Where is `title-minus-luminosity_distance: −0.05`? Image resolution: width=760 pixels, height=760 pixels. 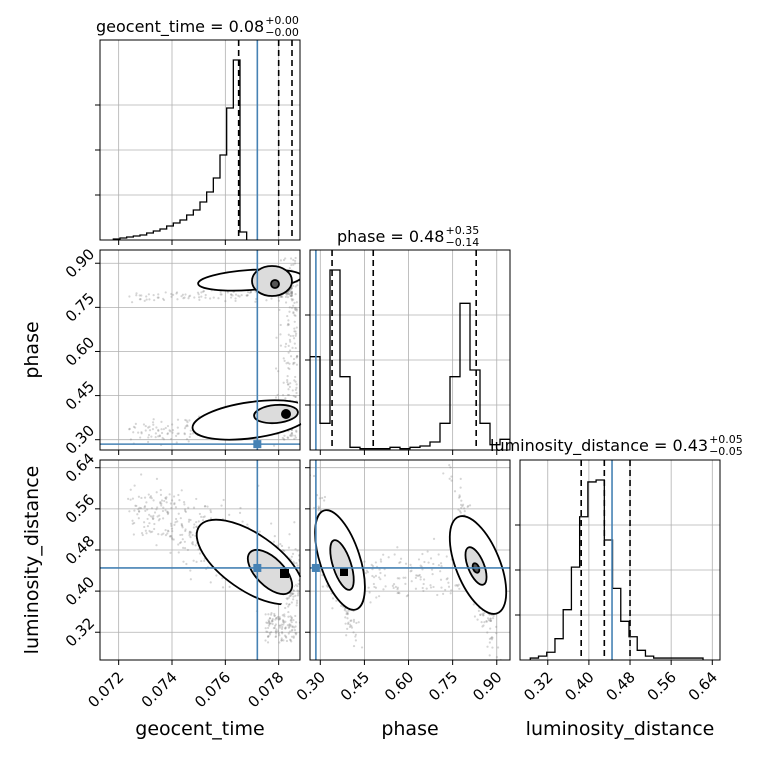
title-minus-luminosity_distance: −0.05 is located at coordinates (726, 451).